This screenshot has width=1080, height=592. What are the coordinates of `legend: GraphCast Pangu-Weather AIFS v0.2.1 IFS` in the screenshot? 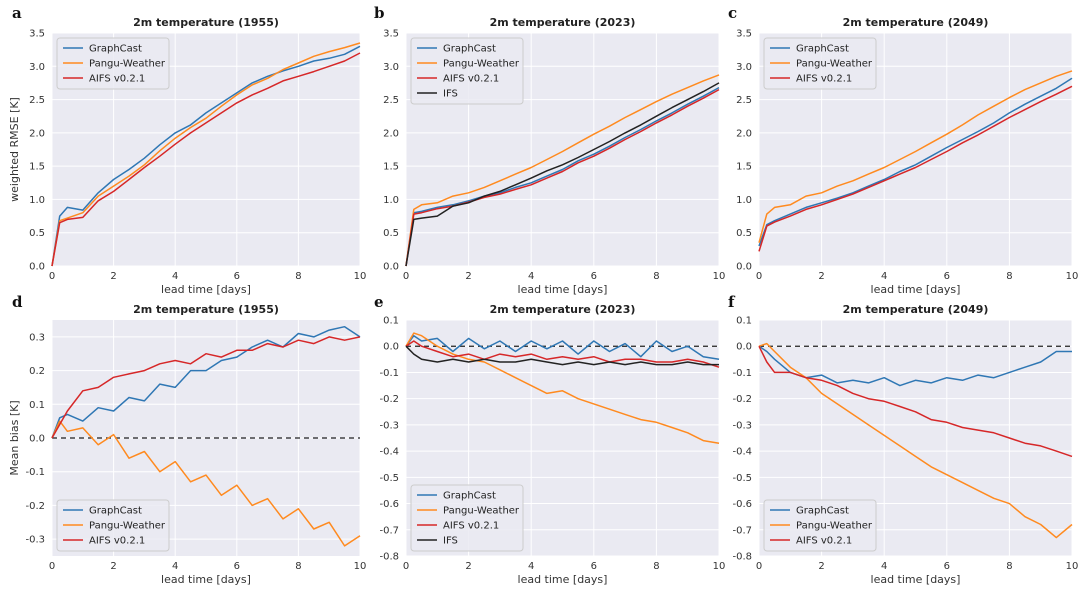 It's located at (467, 71).